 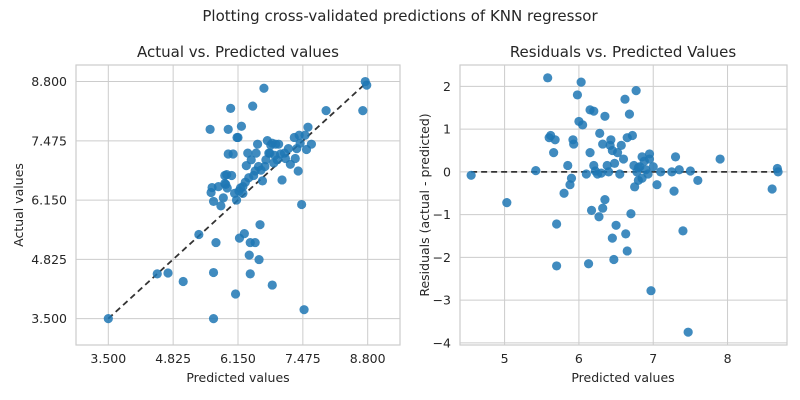 I want to click on left-x-axis-label: Predicted values, so click(x=237, y=377).